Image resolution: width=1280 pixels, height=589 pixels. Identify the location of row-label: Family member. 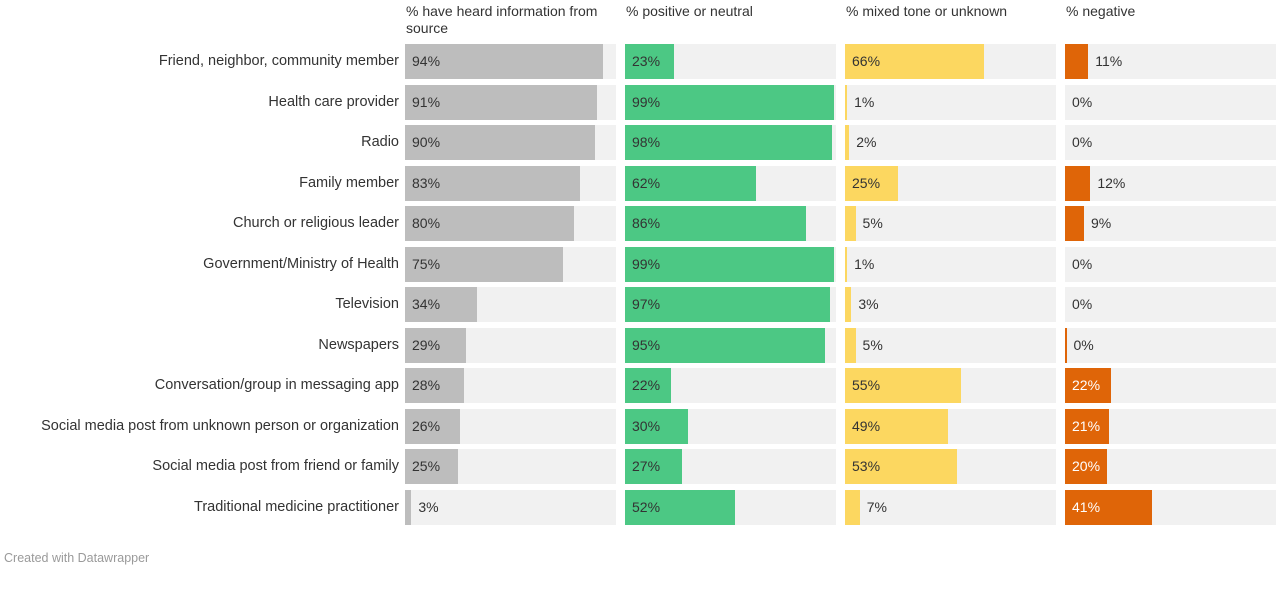
(349, 182).